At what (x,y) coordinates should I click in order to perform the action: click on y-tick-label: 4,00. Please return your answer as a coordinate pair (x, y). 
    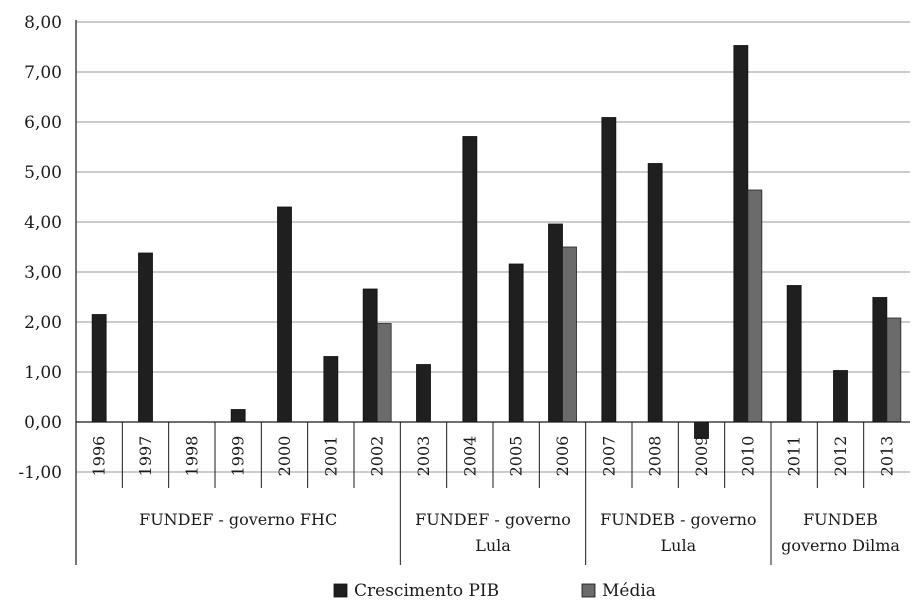
    Looking at the image, I should click on (43, 223).